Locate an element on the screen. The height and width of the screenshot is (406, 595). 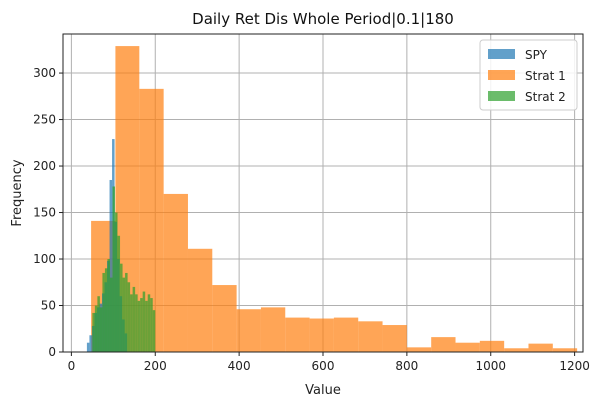
x-tick-label: 600 is located at coordinates (323, 366).